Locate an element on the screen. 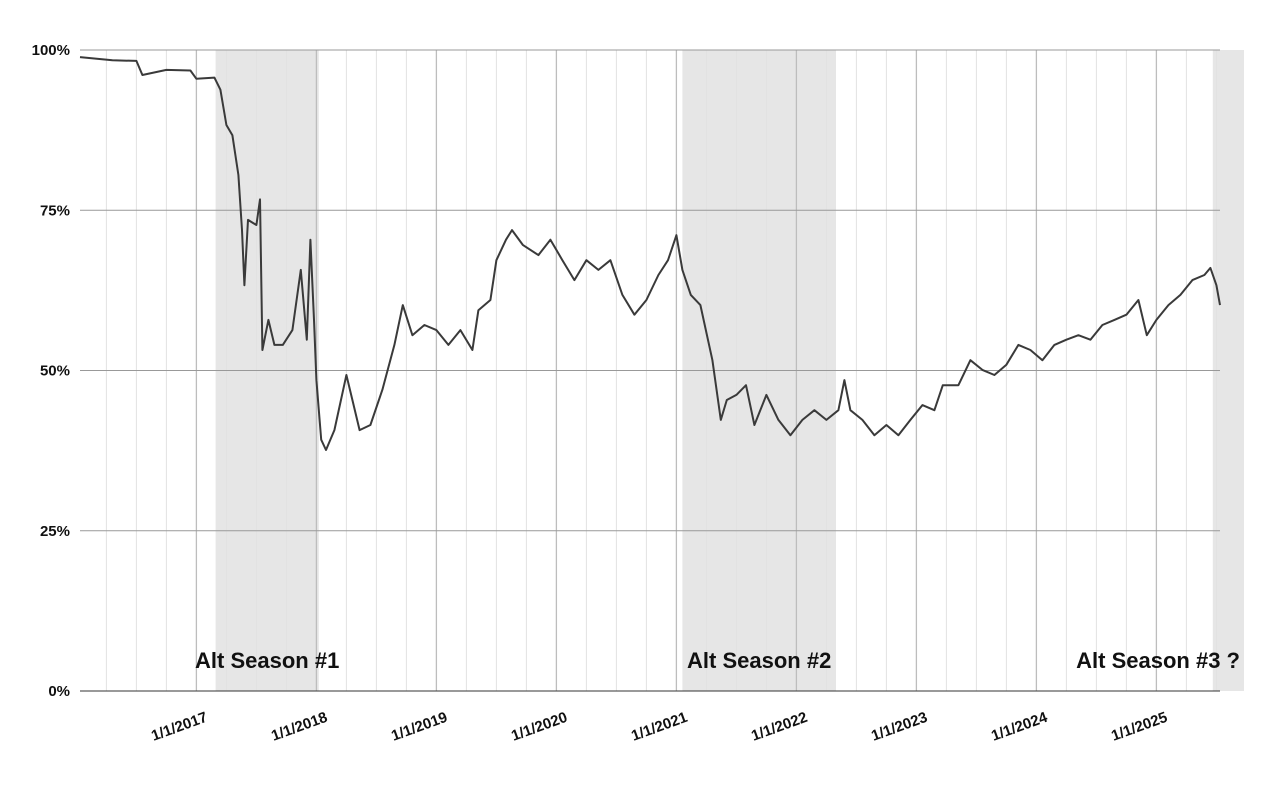 The width and height of the screenshot is (1273, 792). alt-season-label: Alt Season #1 is located at coordinates (267, 660).